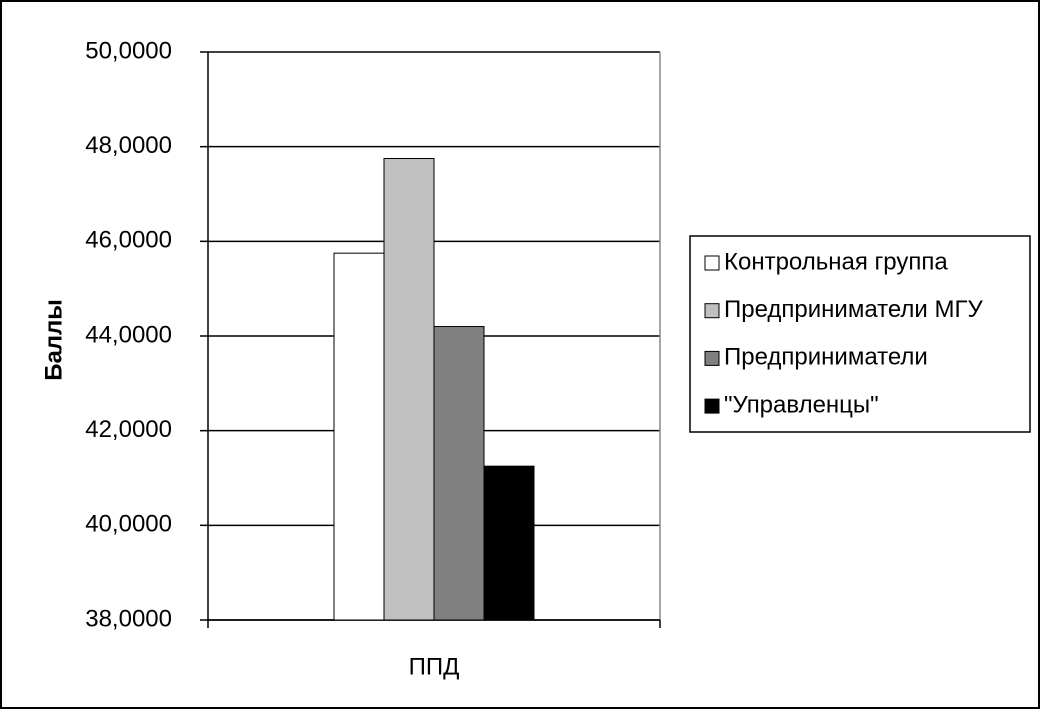 This screenshot has height=710, width=1041. I want to click on y-tick-label: 40,0000, so click(128, 524).